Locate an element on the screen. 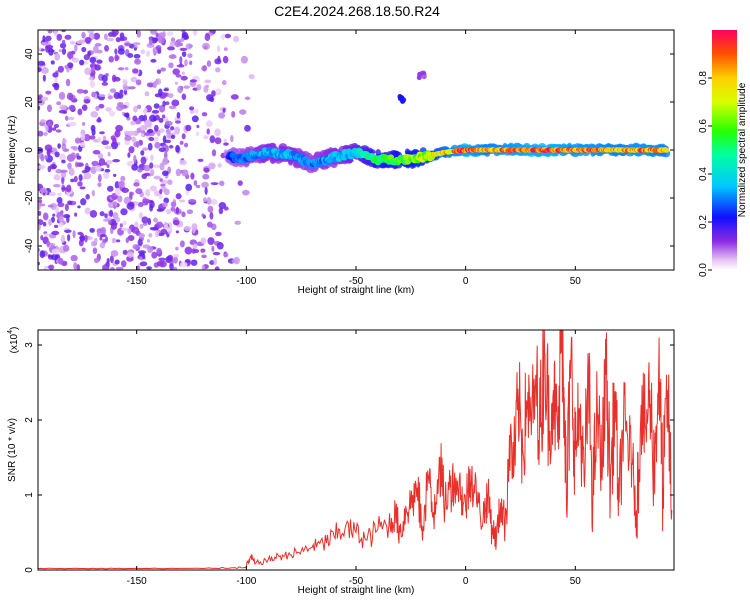 Image resolution: width=750 pixels, height=600 pixels. snr-x-label: Height of straight line (km) is located at coordinates (356, 590).